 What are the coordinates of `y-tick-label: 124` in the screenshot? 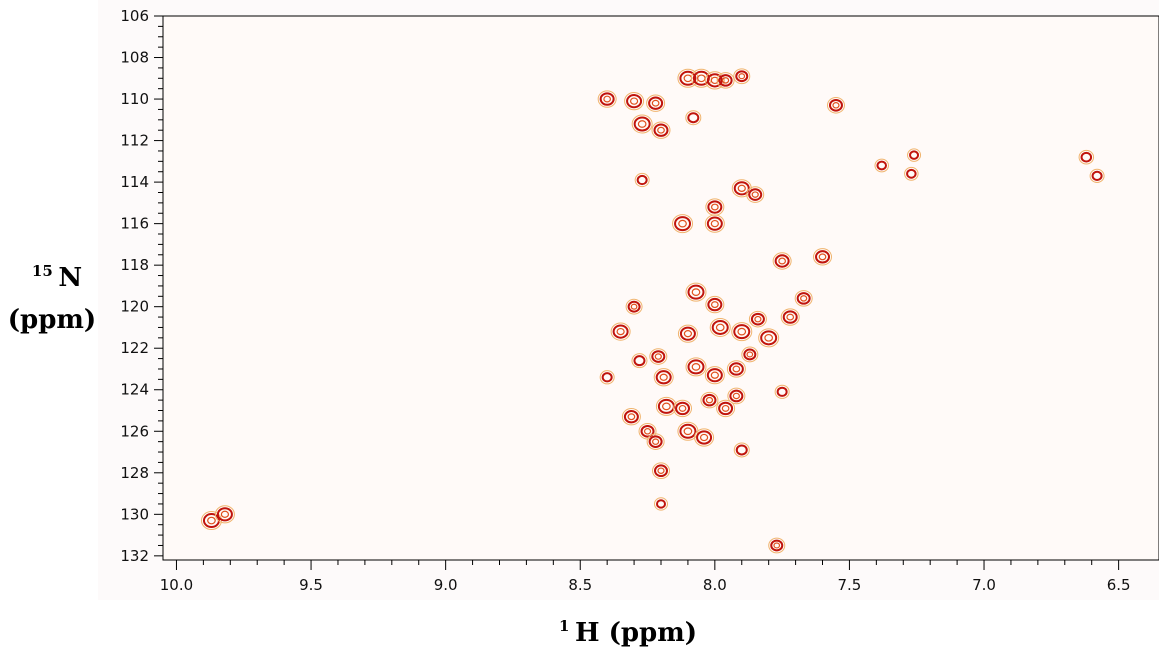 It's located at (134, 390).